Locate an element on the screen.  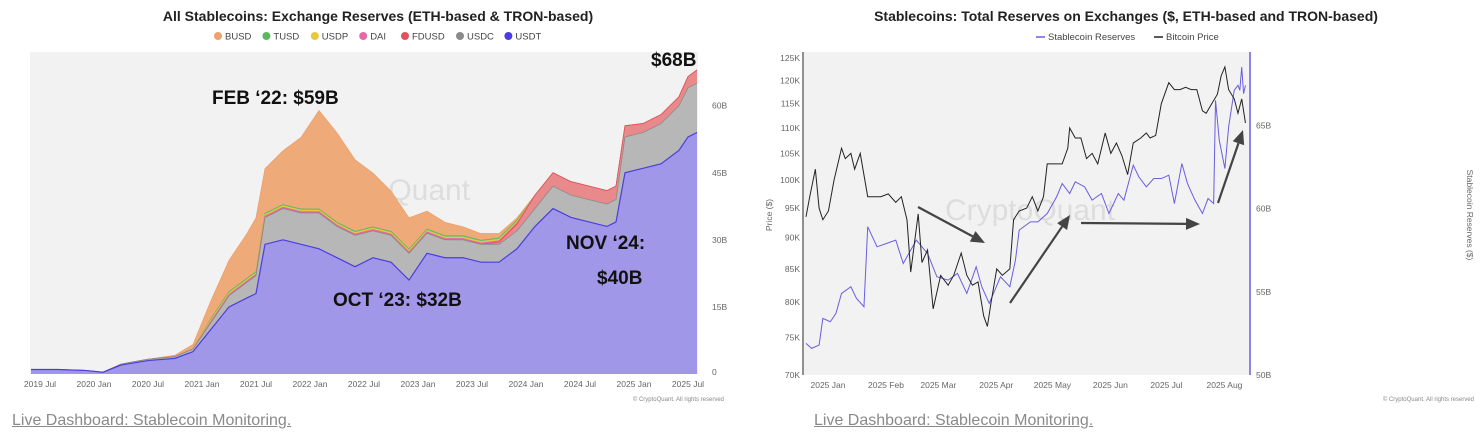
legend-marker-fdusd is located at coordinates (405, 36).